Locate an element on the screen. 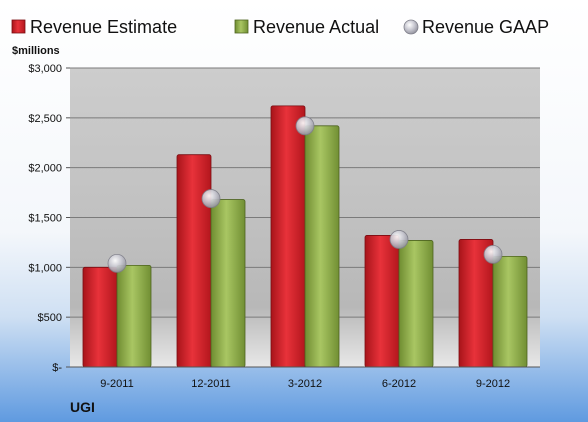  company-label: UGI is located at coordinates (82, 407).